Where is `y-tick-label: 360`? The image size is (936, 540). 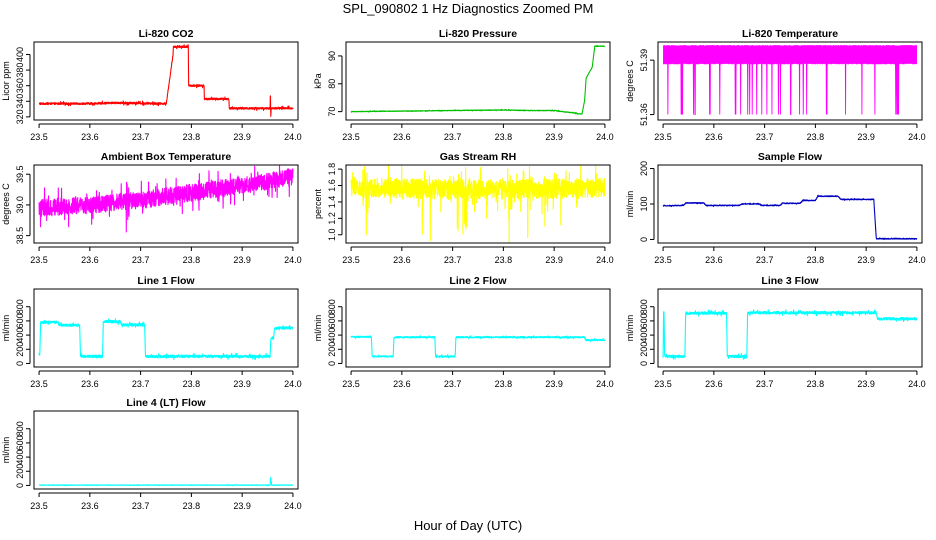
y-tick-label: 360 is located at coordinates (20, 85).